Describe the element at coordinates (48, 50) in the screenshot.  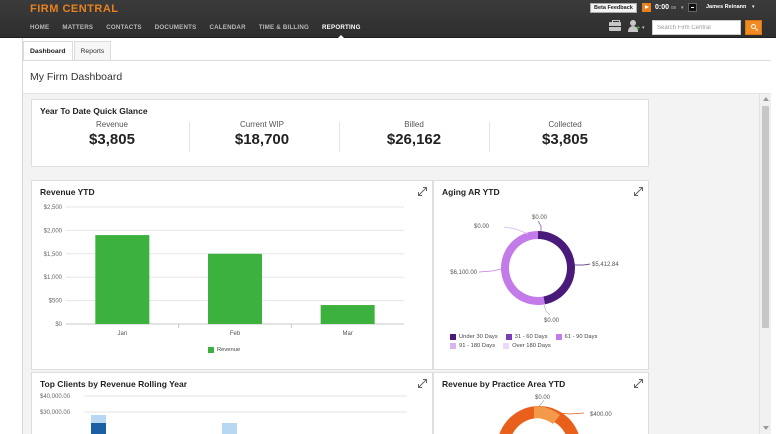
I see `tab-dashboard: Dashboard` at that location.